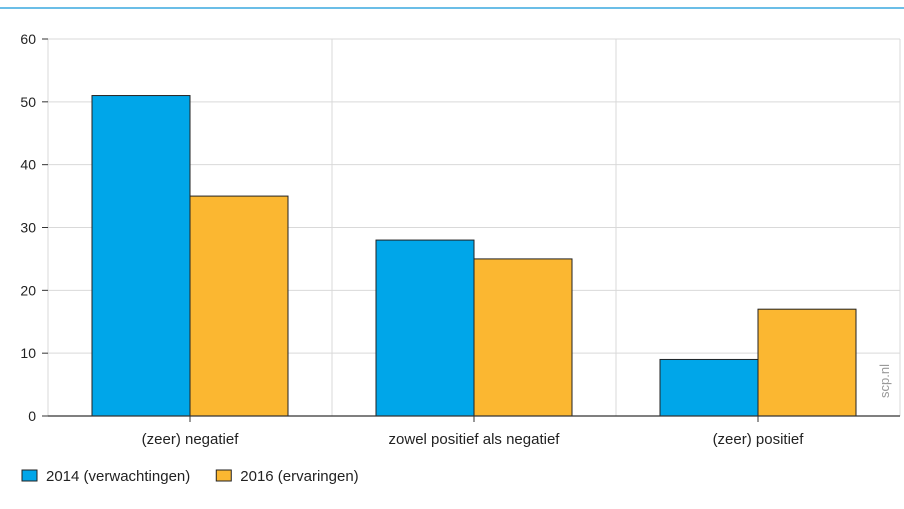  I want to click on legend-label: 2016 (ervaringen), so click(299, 476).